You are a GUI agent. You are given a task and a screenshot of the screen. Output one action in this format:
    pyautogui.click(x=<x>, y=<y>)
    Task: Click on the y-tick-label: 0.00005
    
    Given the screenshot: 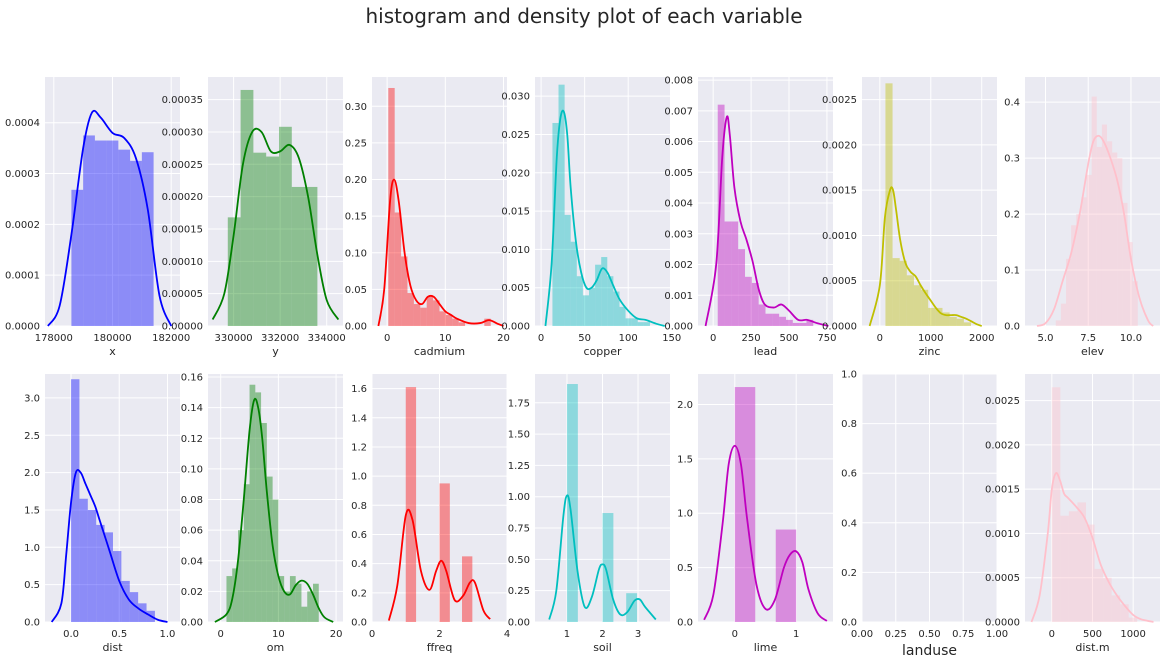 What is the action you would take?
    pyautogui.click(x=182, y=294)
    